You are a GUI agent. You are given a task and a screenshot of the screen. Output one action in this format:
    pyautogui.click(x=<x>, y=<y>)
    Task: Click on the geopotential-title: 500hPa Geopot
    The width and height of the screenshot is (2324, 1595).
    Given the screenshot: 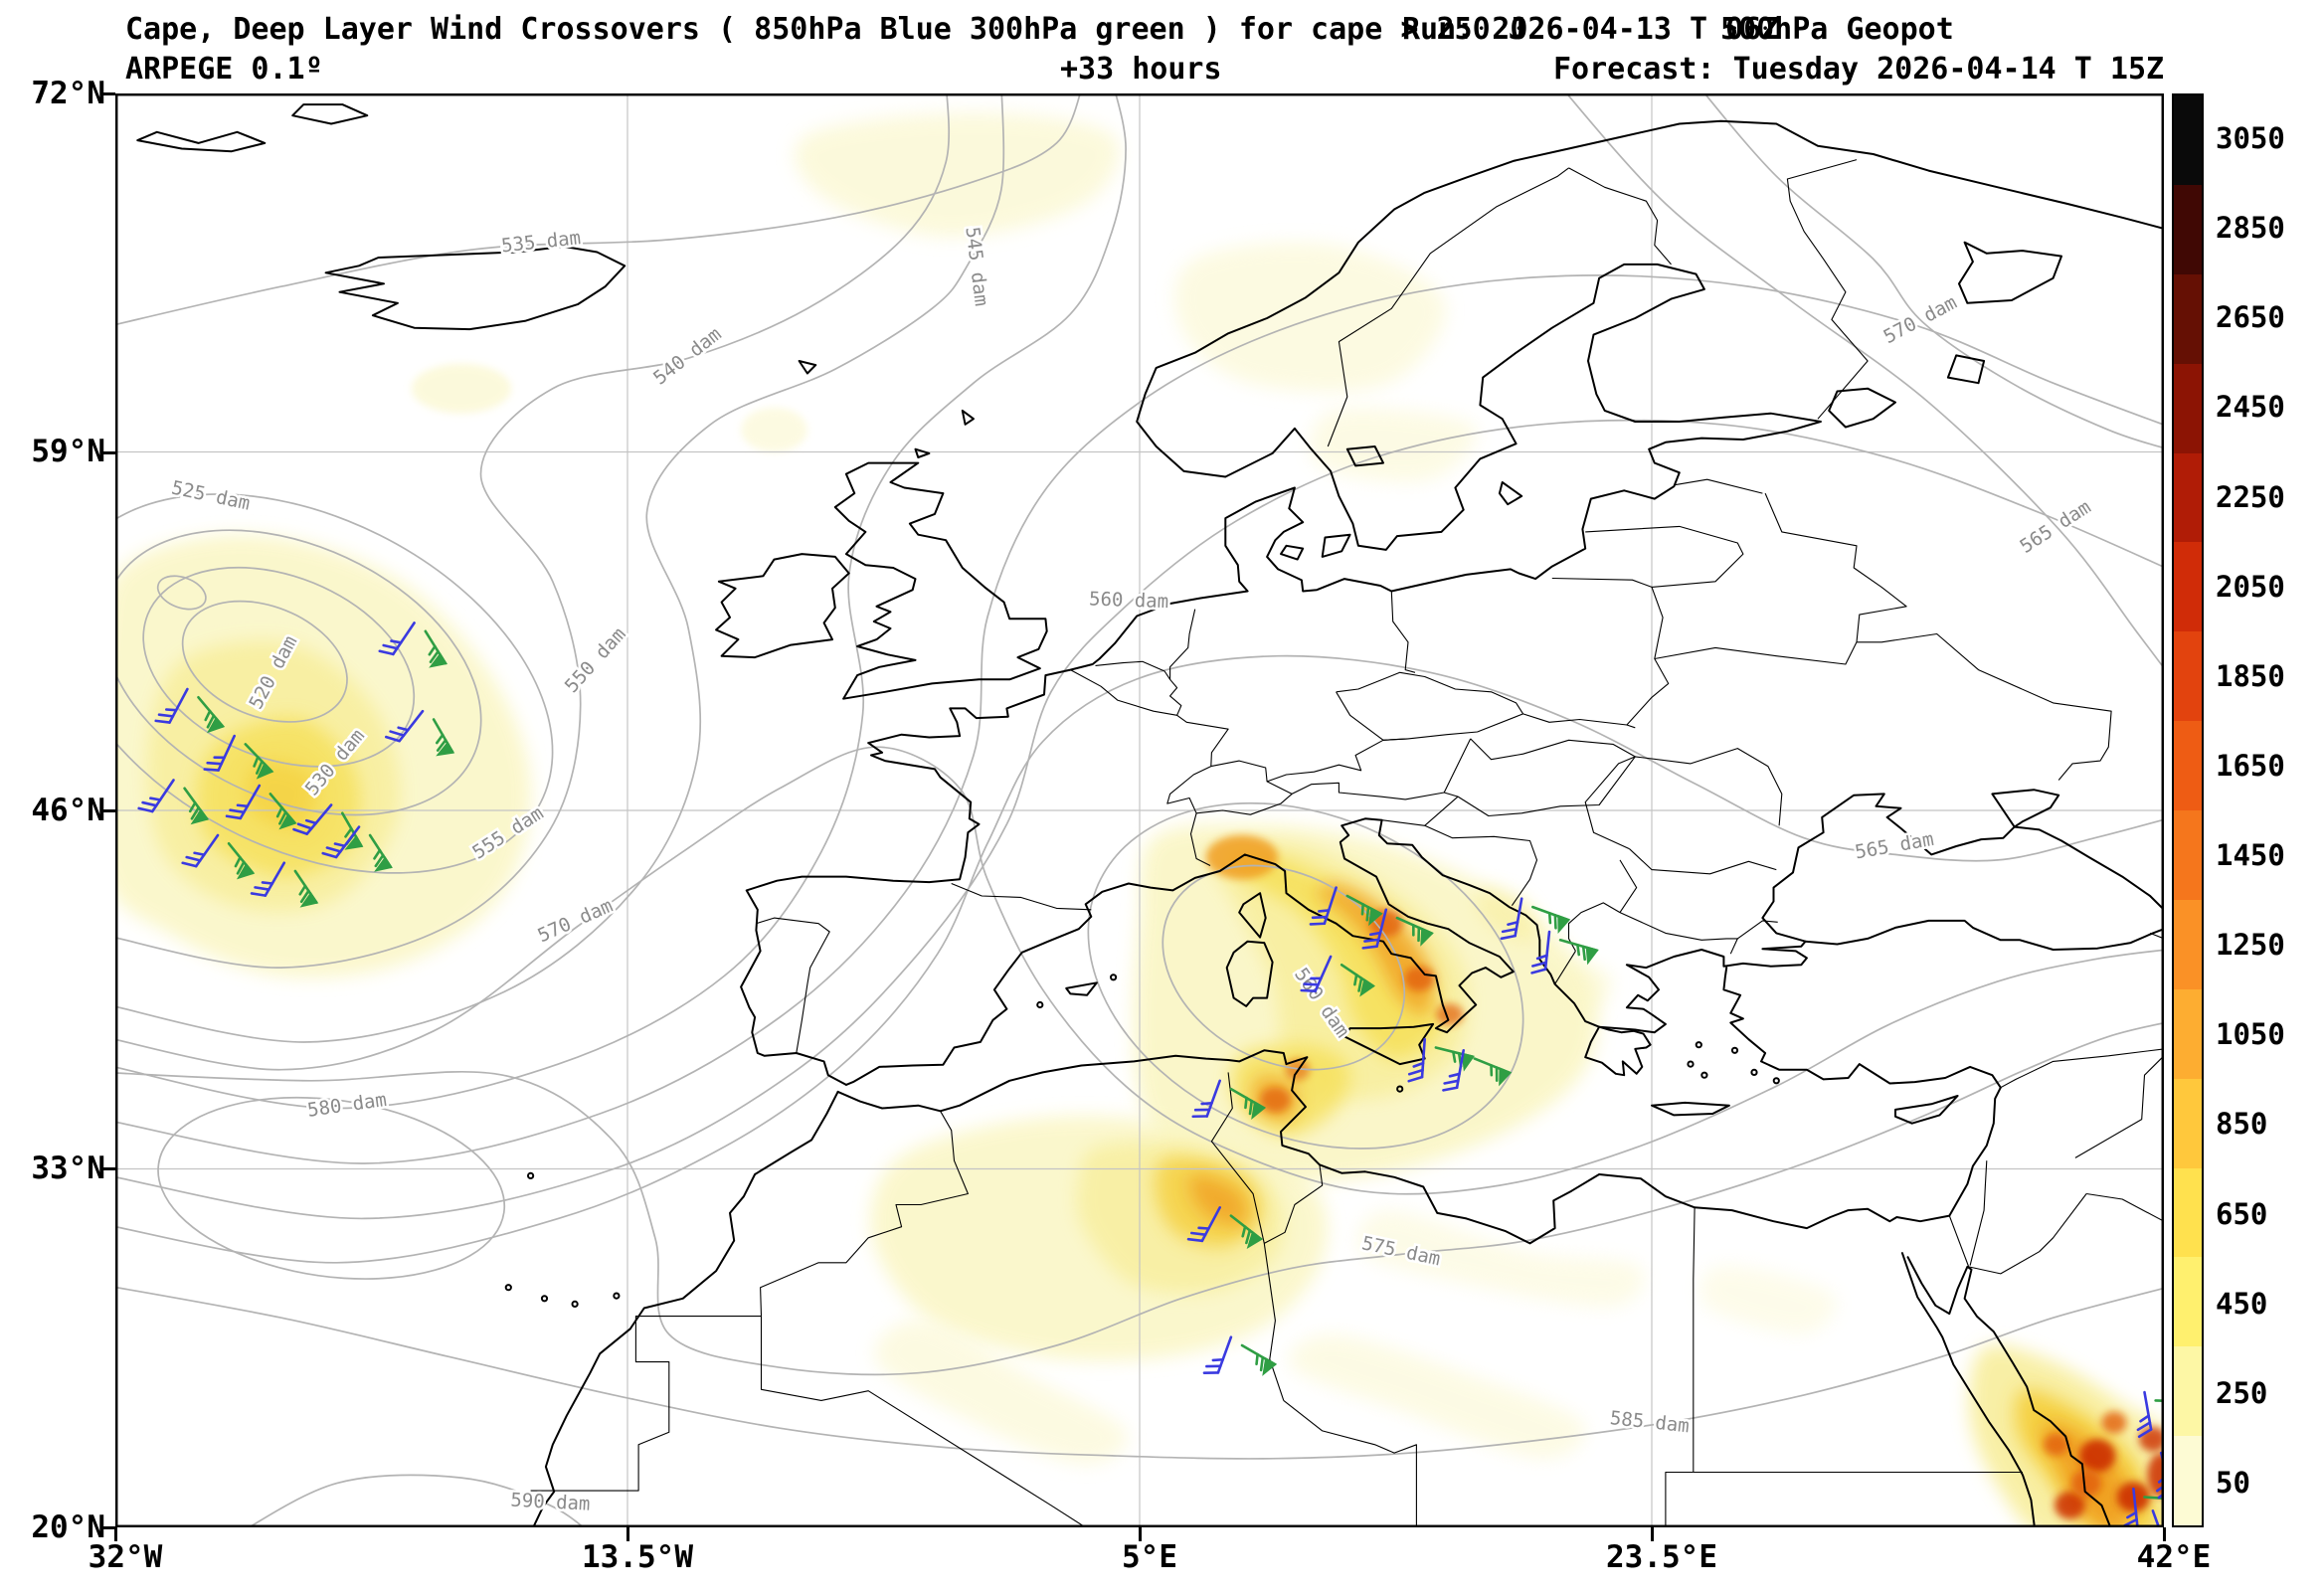 What is the action you would take?
    pyautogui.click(x=1837, y=30)
    